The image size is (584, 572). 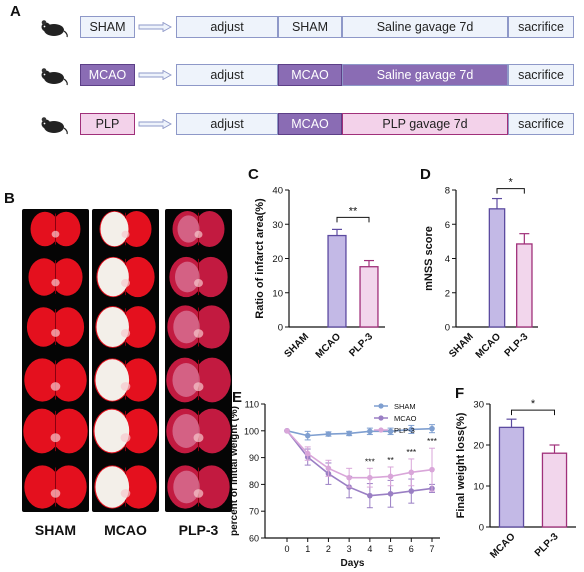 What do you see at coordinates (9, 198) in the screenshot?
I see `panel-label-b: B` at bounding box center [9, 198].